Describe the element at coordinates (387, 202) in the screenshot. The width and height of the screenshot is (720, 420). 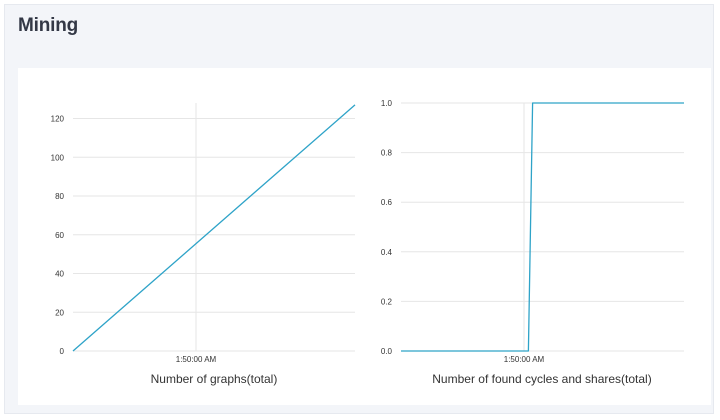
I see `y-tick-label: 0.6` at that location.